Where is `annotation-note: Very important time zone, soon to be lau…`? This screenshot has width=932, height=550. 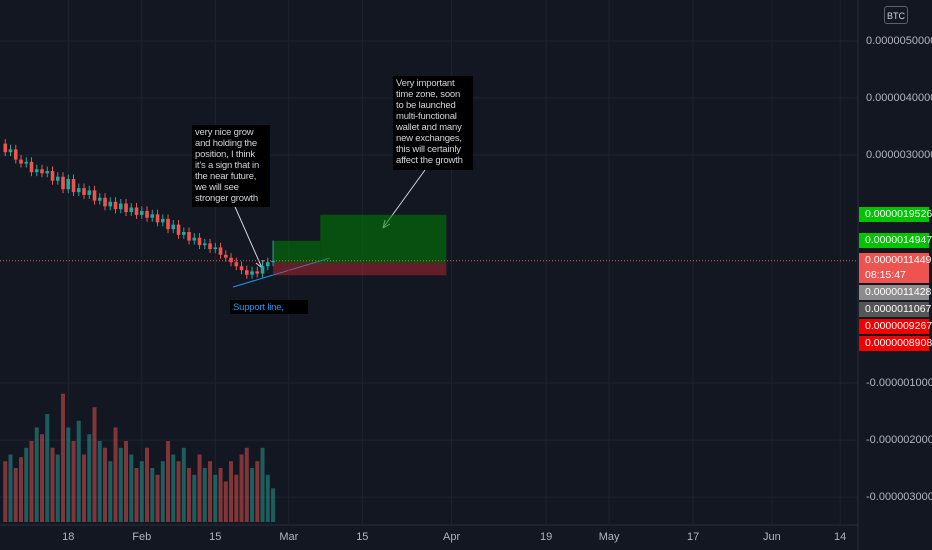 annotation-note: Very important time zone, soon to be lau… is located at coordinates (433, 123).